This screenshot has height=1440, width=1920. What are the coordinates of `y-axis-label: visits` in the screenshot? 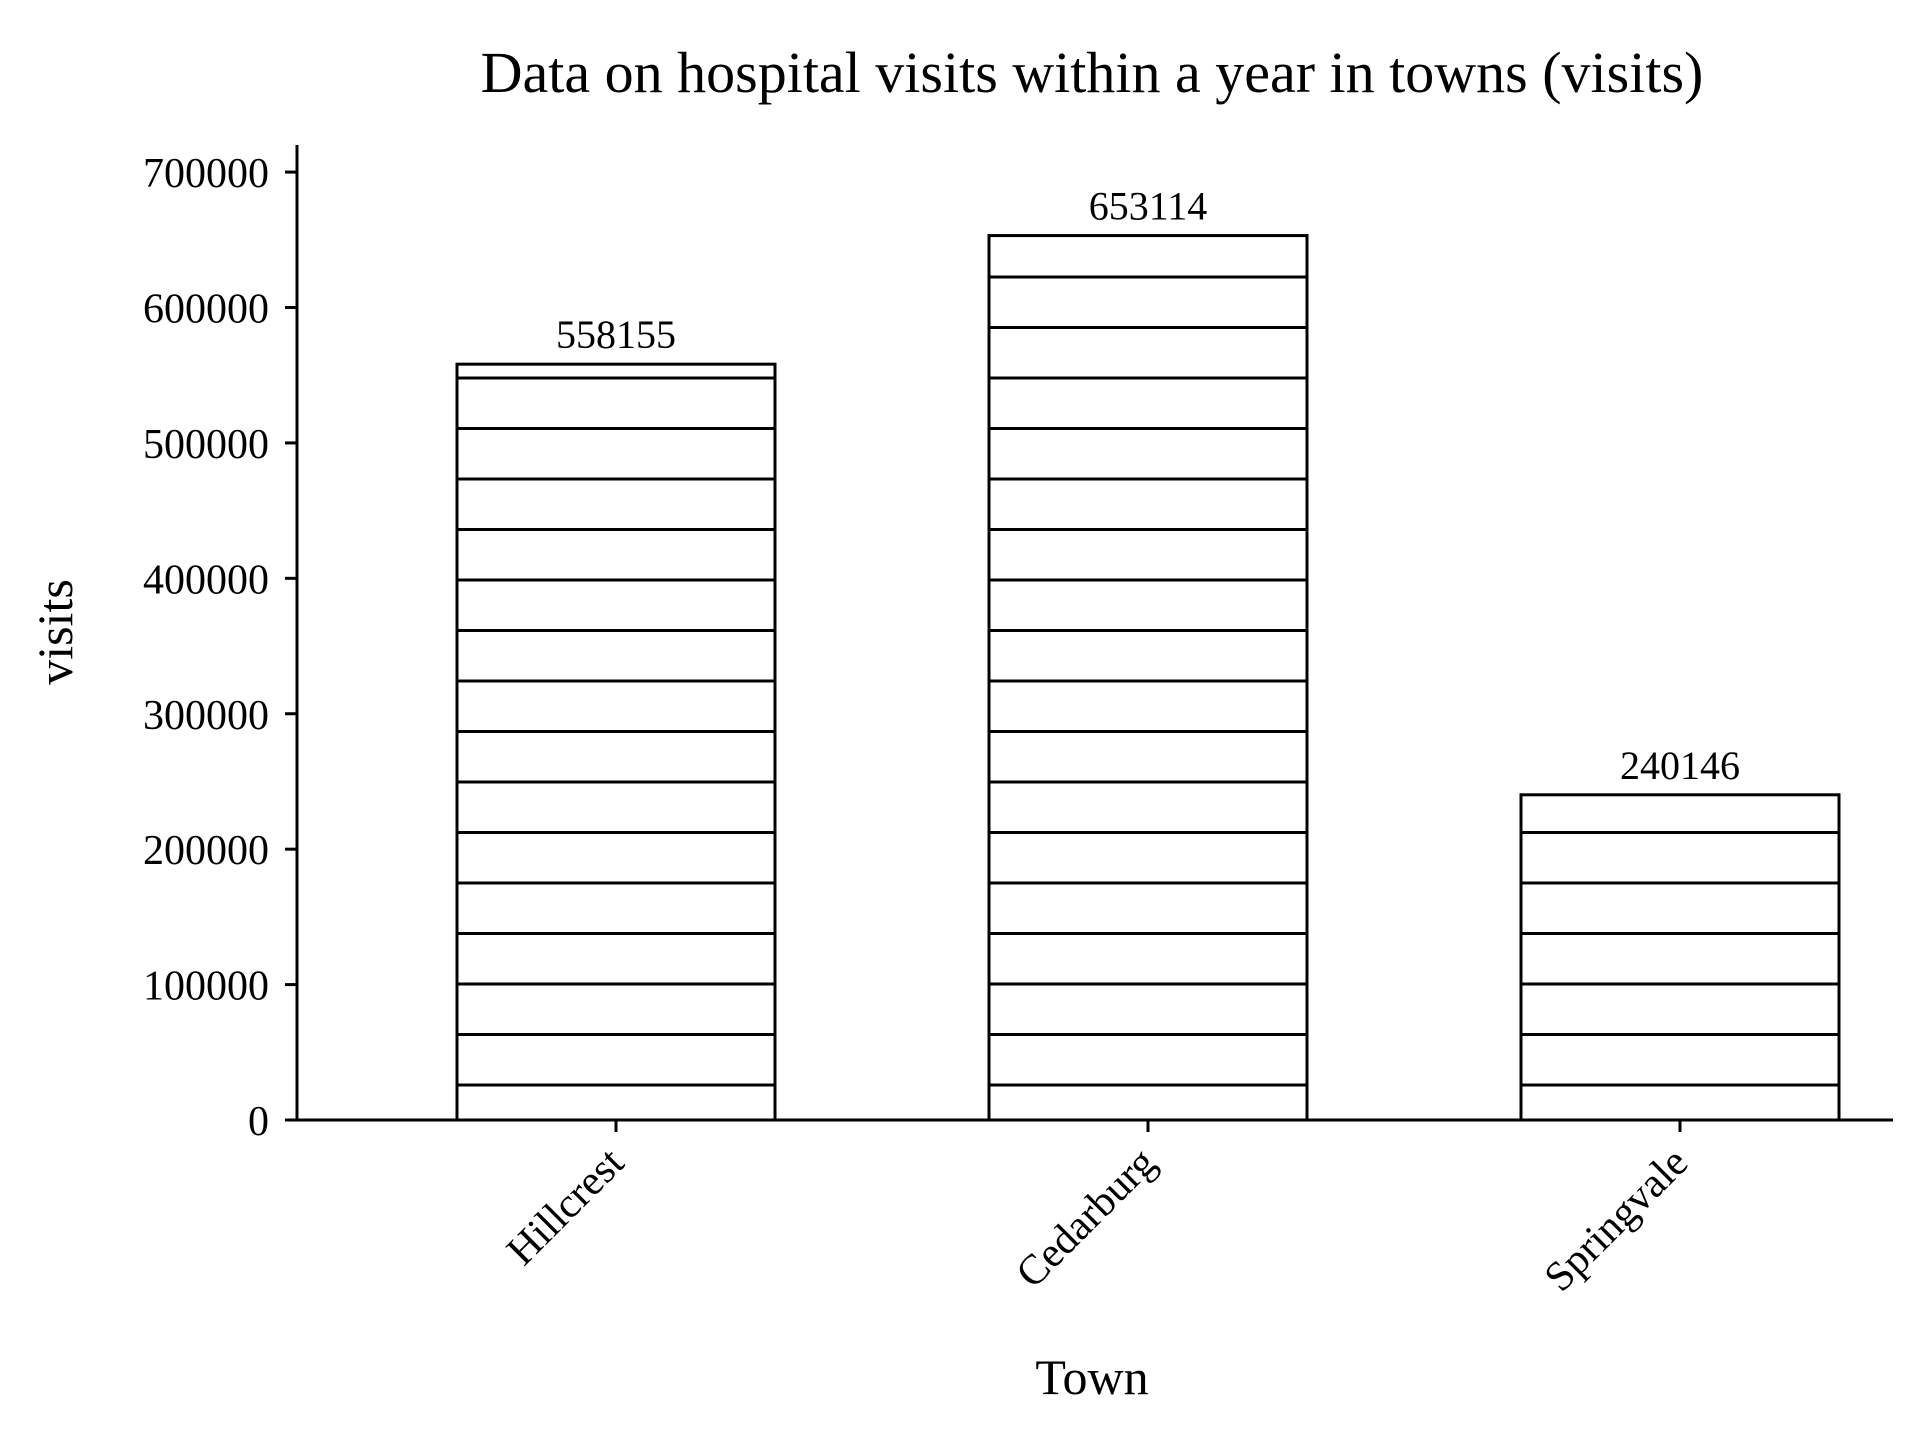 It's located at (55, 632).